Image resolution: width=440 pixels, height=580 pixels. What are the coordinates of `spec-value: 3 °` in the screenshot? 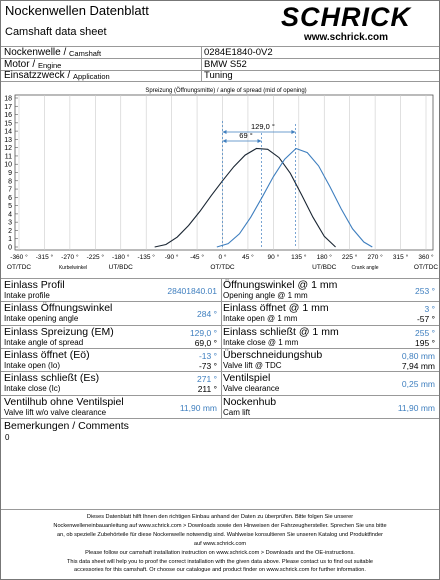 It's located at (430, 309).